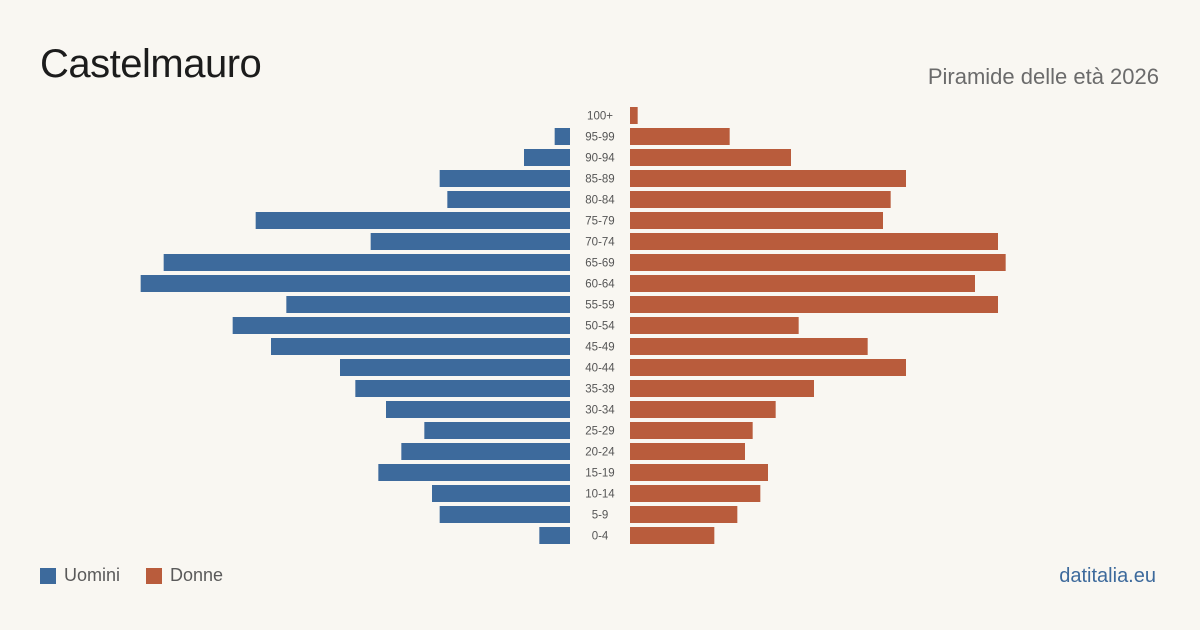  I want to click on age-label-35-39: 35-39, so click(599, 390).